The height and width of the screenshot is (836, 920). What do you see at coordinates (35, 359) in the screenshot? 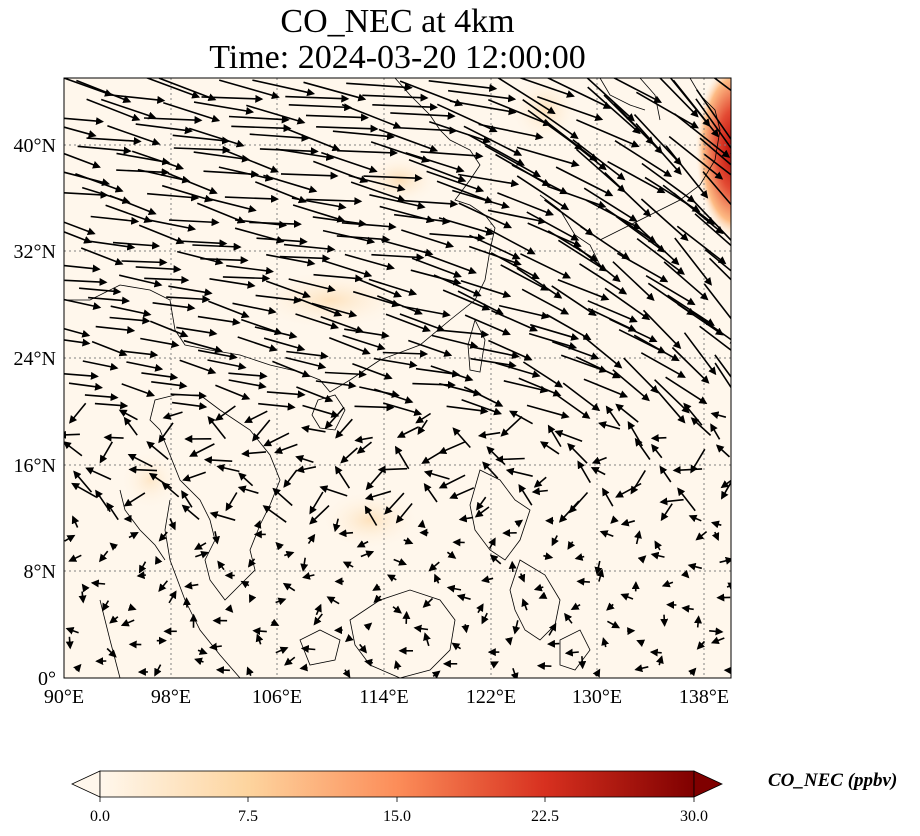
I see `y-tick-label: 24°N` at bounding box center [35, 359].